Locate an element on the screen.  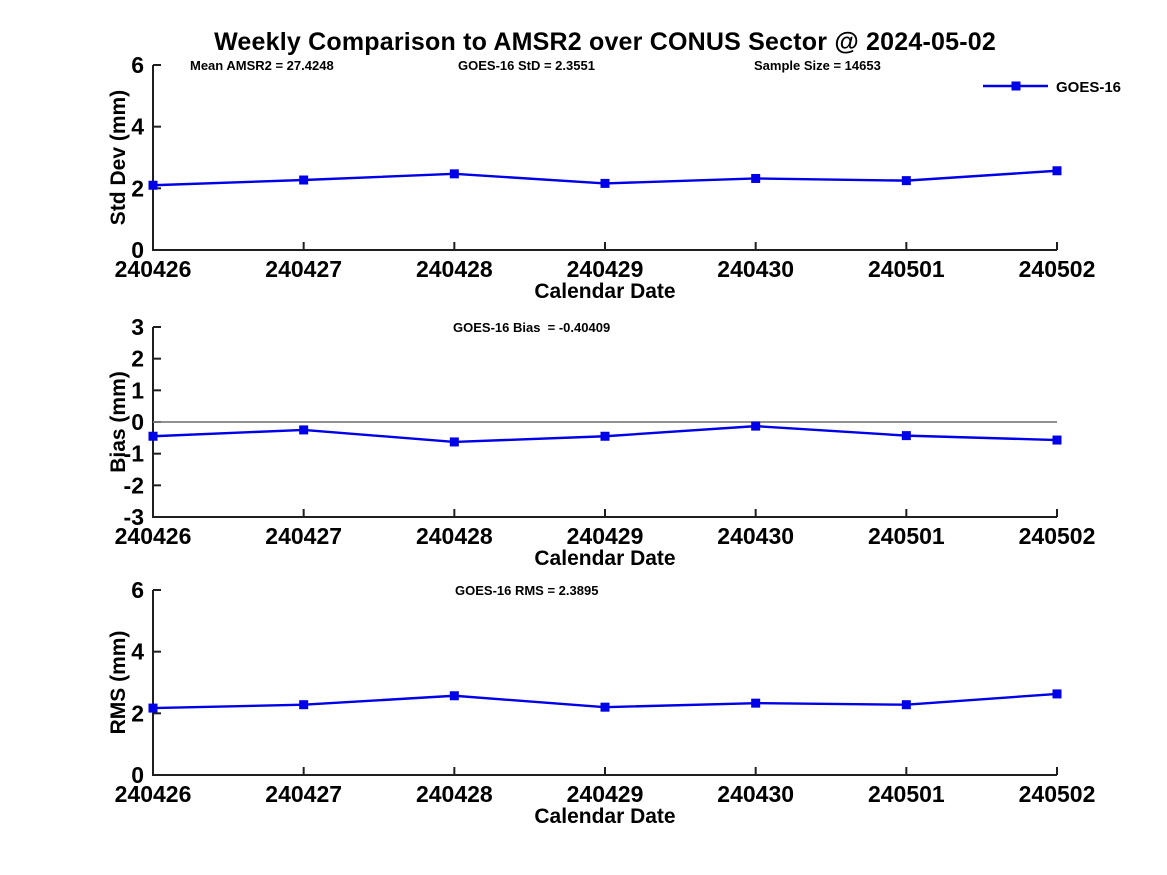
legend-label: GOES-16 is located at coordinates (1088, 87).